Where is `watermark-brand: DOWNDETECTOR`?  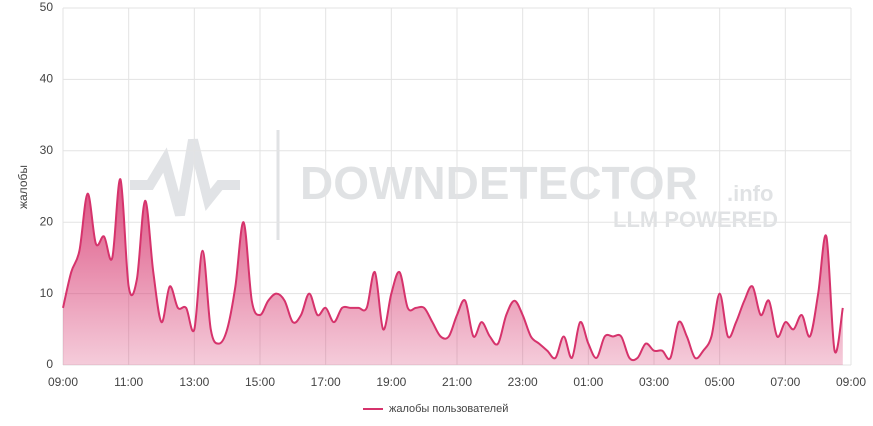
watermark-brand: DOWNDETECTOR is located at coordinates (499, 183).